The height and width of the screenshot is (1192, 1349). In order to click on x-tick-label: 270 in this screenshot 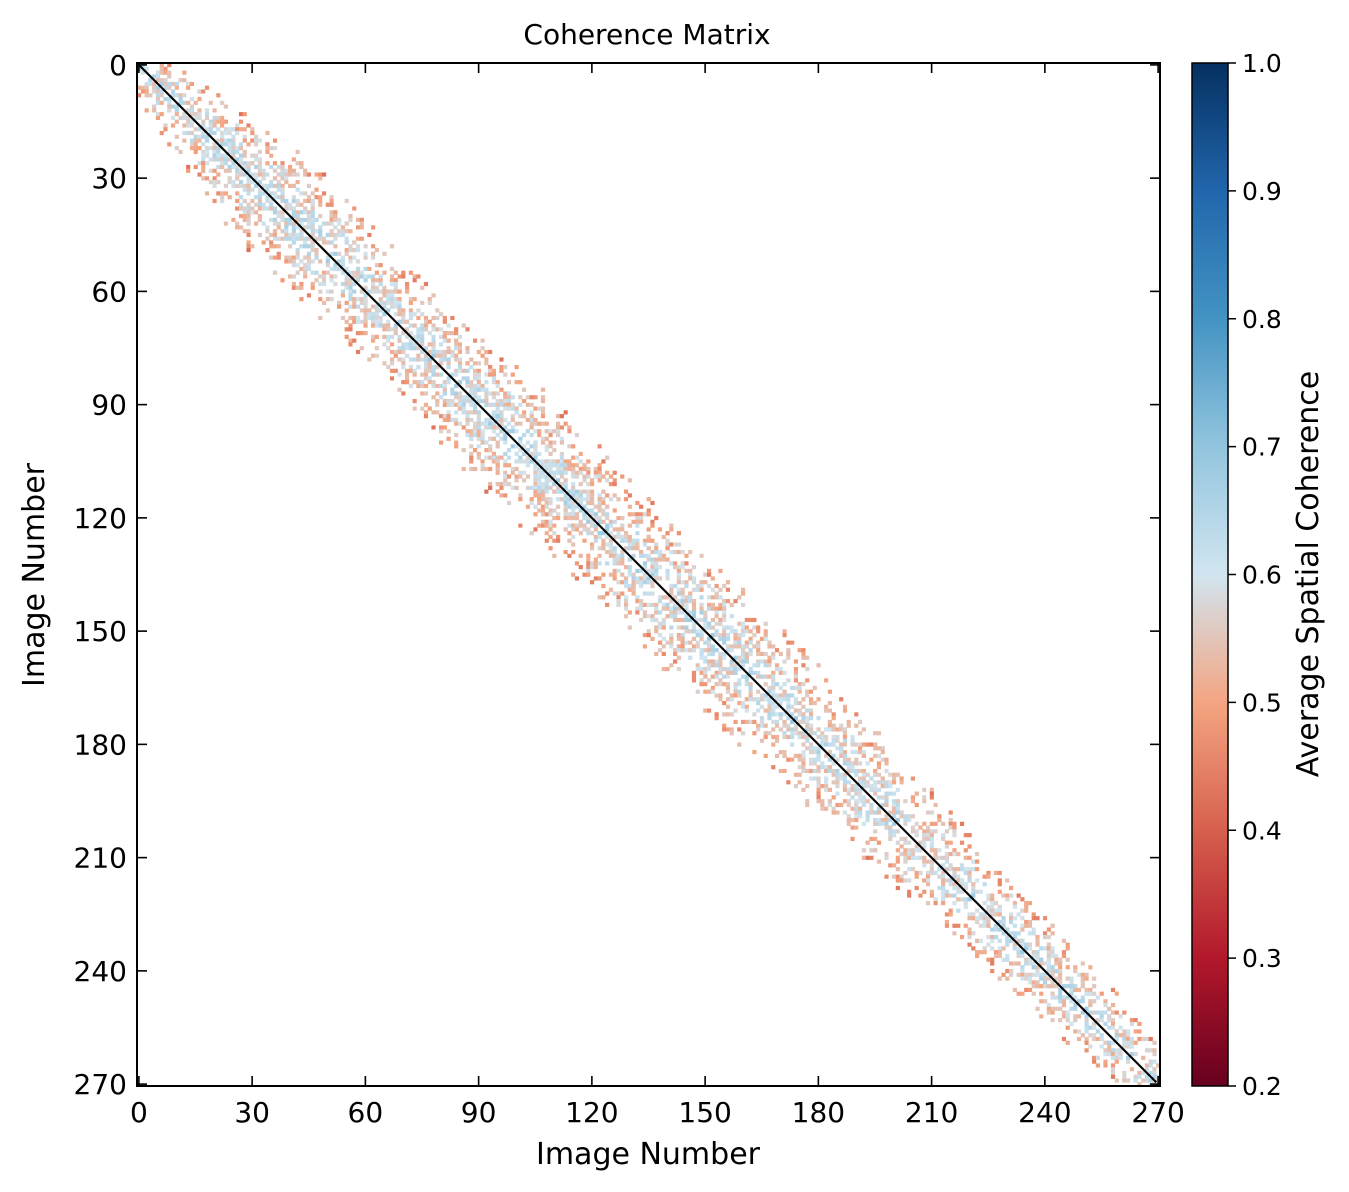, I will do `click(1157, 1112)`.